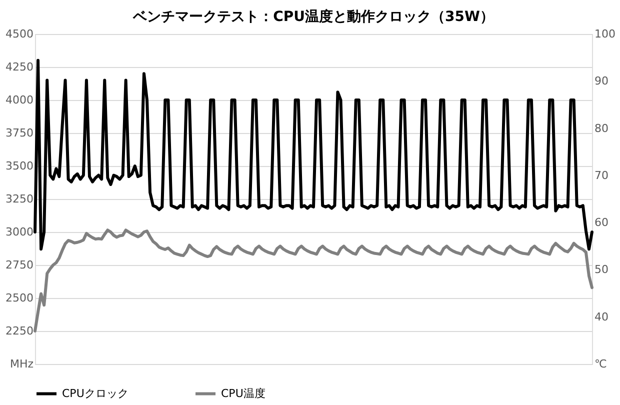 This screenshot has width=620, height=405. Describe the element at coordinates (22, 364) in the screenshot. I see `y-tick-label: MHz` at that location.